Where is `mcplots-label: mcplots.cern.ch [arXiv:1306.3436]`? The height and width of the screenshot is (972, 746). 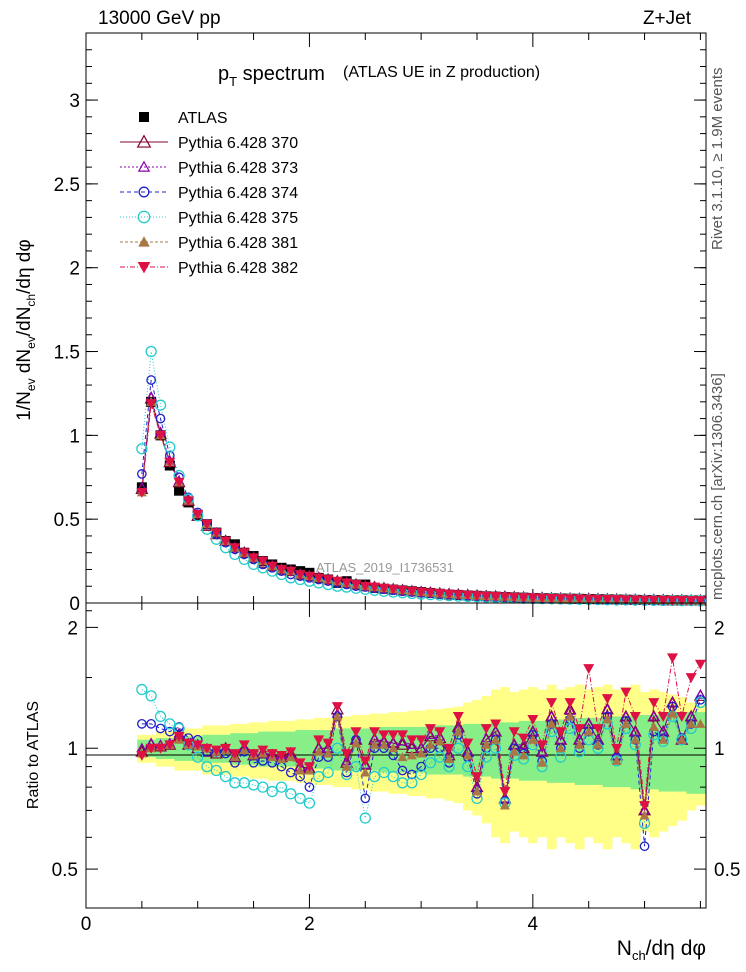
mcplots-label: mcplots.cern.ch [arXiv:1306.3436] is located at coordinates (717, 486).